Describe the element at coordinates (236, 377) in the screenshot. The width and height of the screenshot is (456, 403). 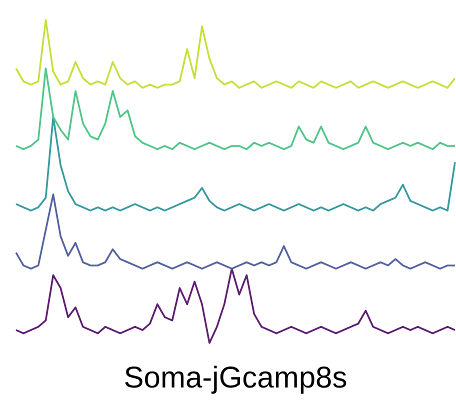
I see `text: Soma-jGcamp8s` at that location.